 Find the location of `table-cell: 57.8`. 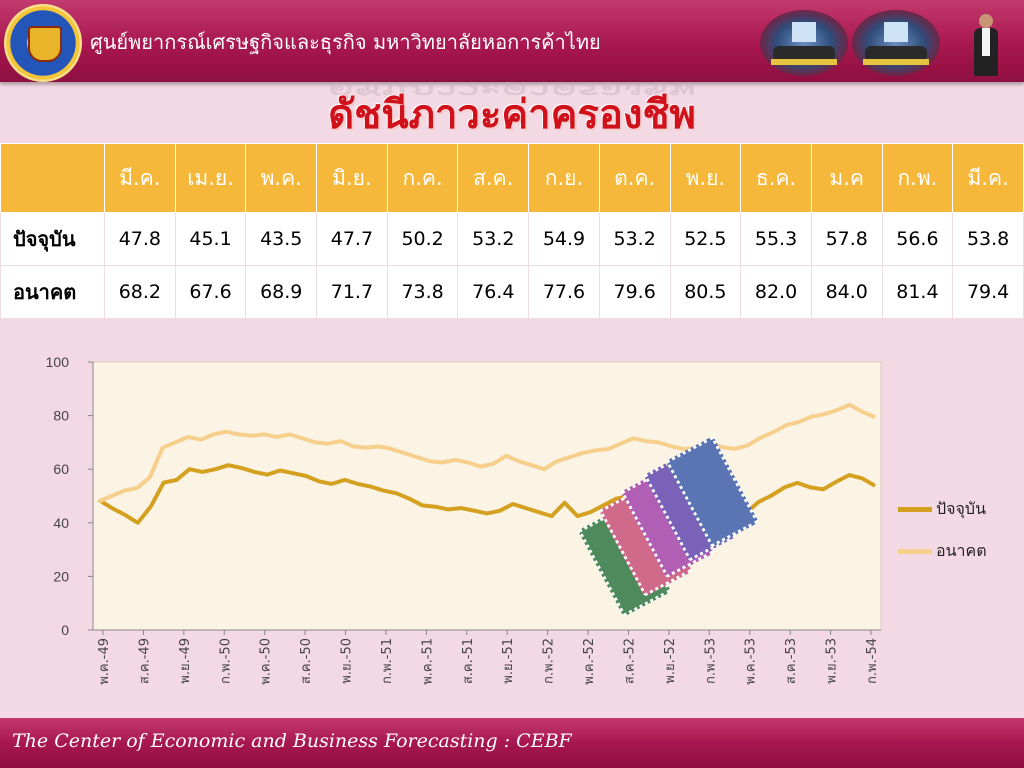

table-cell: 57.8 is located at coordinates (846, 239).